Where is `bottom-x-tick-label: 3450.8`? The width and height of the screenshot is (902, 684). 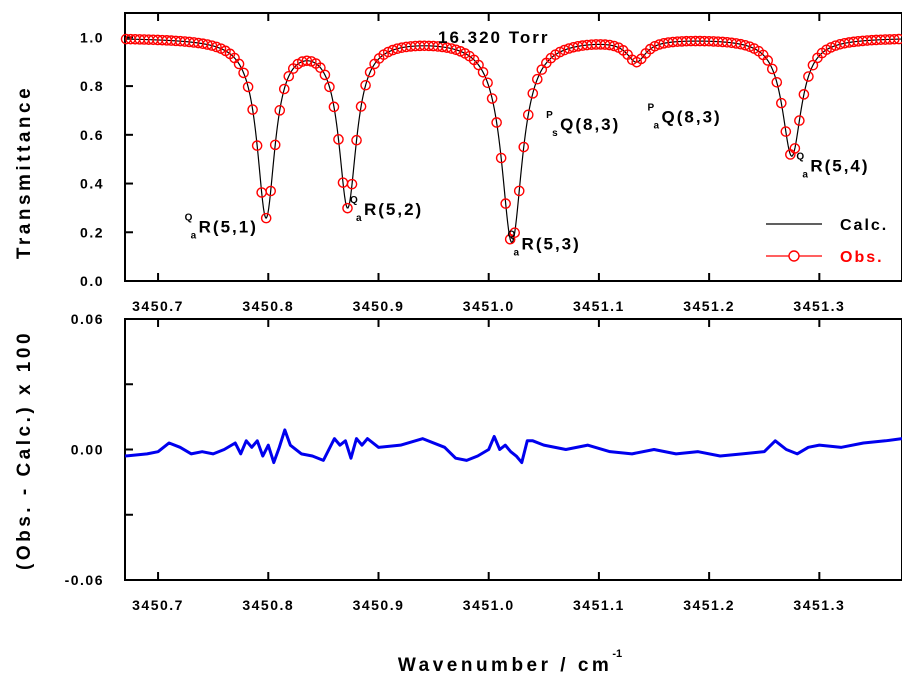
bottom-x-tick-label: 3450.8 is located at coordinates (268, 605).